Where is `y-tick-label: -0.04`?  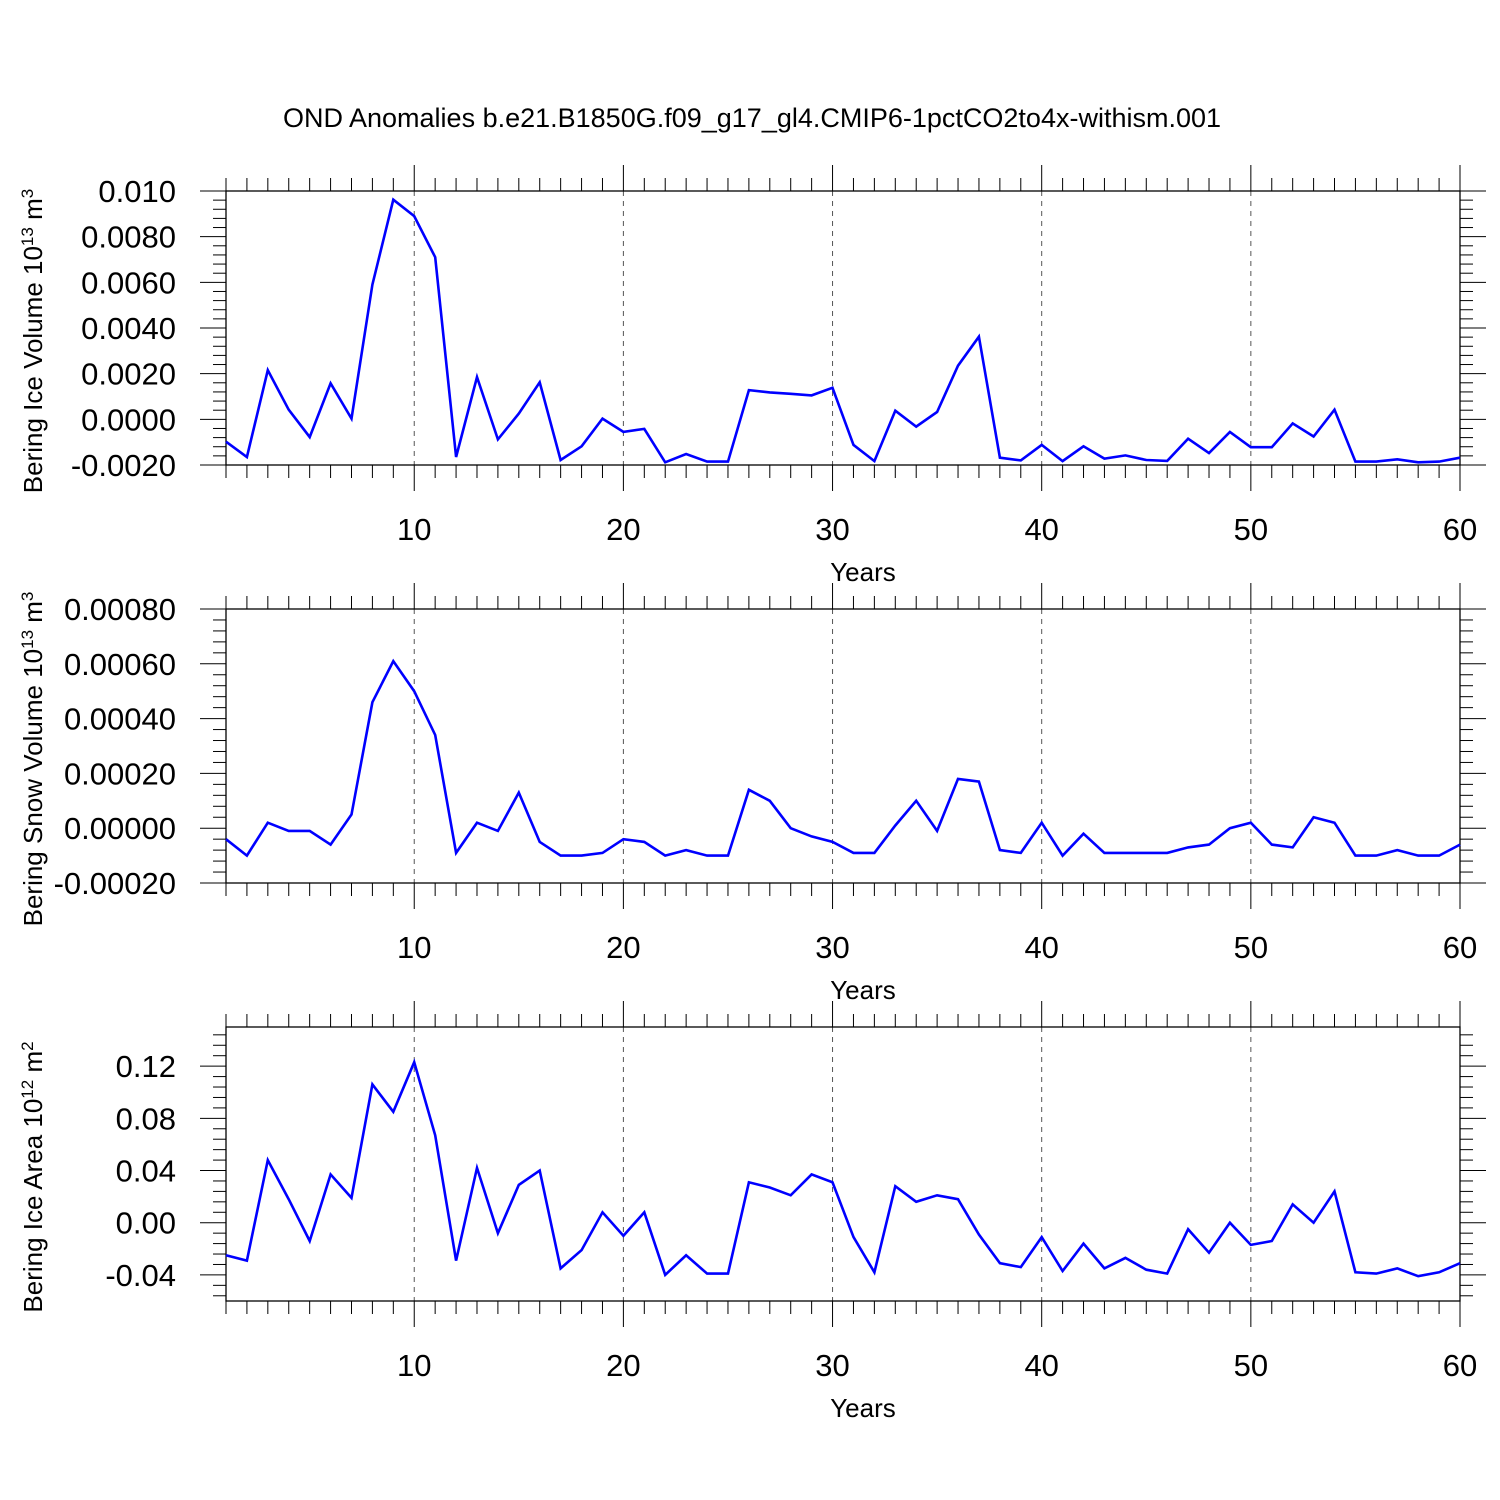 y-tick-label: -0.04 is located at coordinates (140, 1275).